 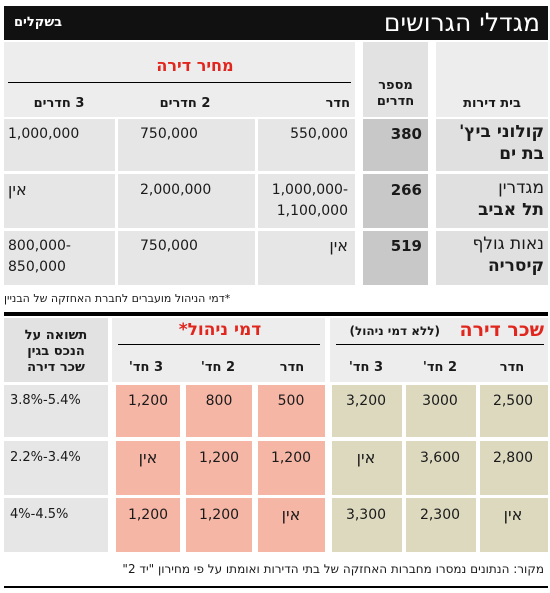 I want to click on price-header-bg, so click(x=179, y=79).